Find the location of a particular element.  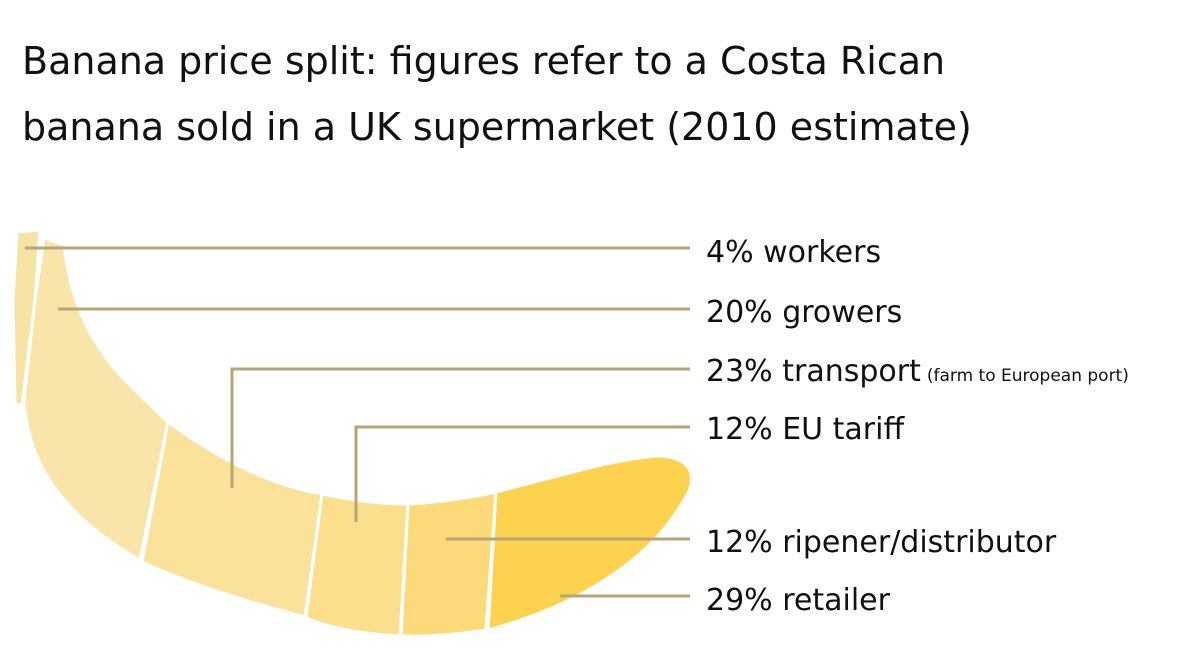

label-ripener: 12% ripener/distributor is located at coordinates (881, 542).